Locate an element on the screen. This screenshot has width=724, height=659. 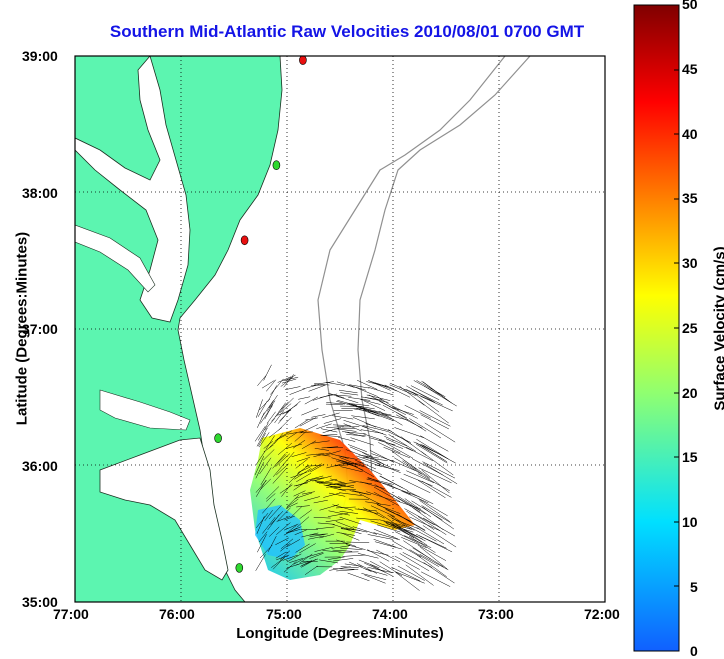
lon-tick-label: 72:00 is located at coordinates (602, 614).